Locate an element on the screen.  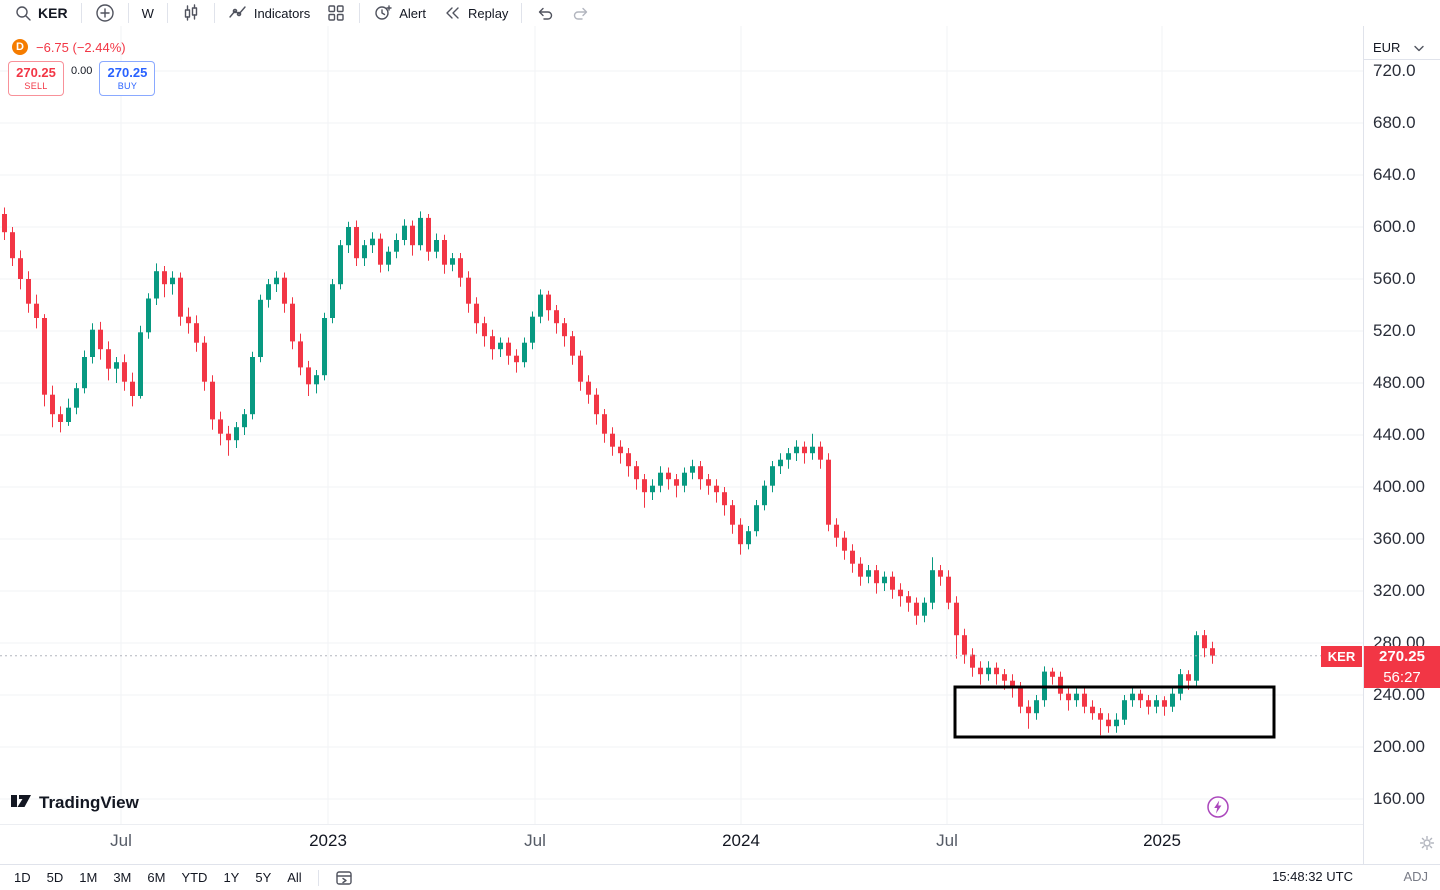
range-button-ytd: YTD is located at coordinates (194, 878).